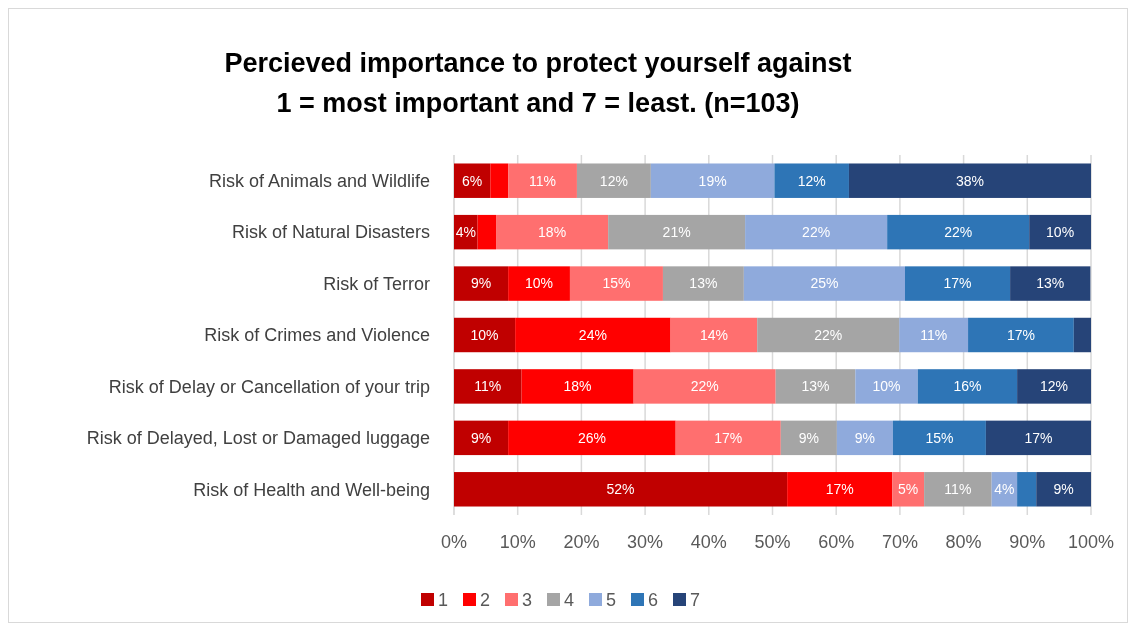 The height and width of the screenshot is (631, 1136). I want to click on x-tick-label: 20%, so click(581, 542).